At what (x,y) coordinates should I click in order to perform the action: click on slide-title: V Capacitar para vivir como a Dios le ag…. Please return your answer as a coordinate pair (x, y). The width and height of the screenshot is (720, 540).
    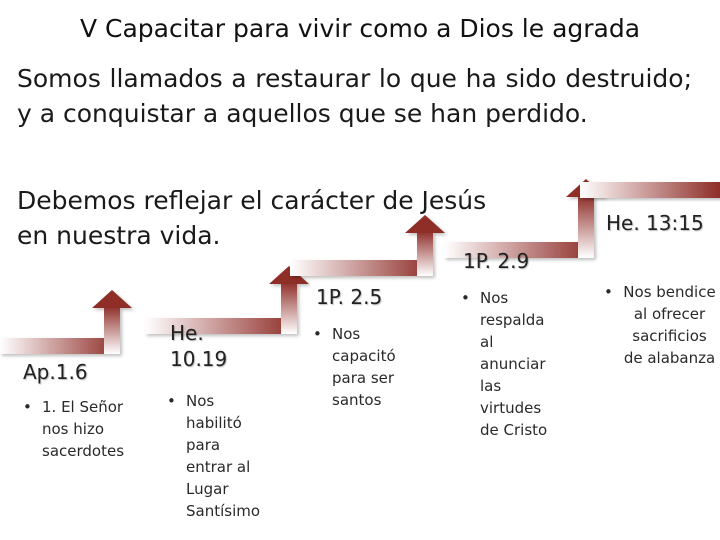
    Looking at the image, I should click on (360, 28).